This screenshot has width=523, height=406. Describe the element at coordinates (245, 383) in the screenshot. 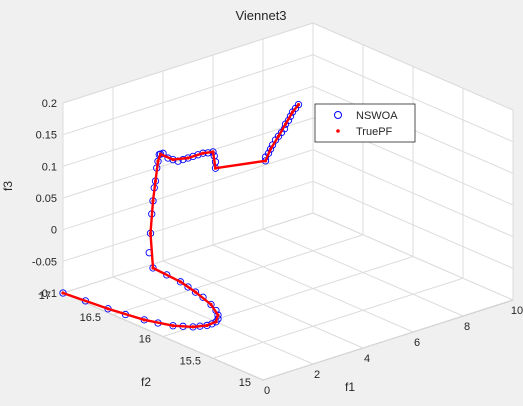

I see `y-tick-label: 15` at that location.